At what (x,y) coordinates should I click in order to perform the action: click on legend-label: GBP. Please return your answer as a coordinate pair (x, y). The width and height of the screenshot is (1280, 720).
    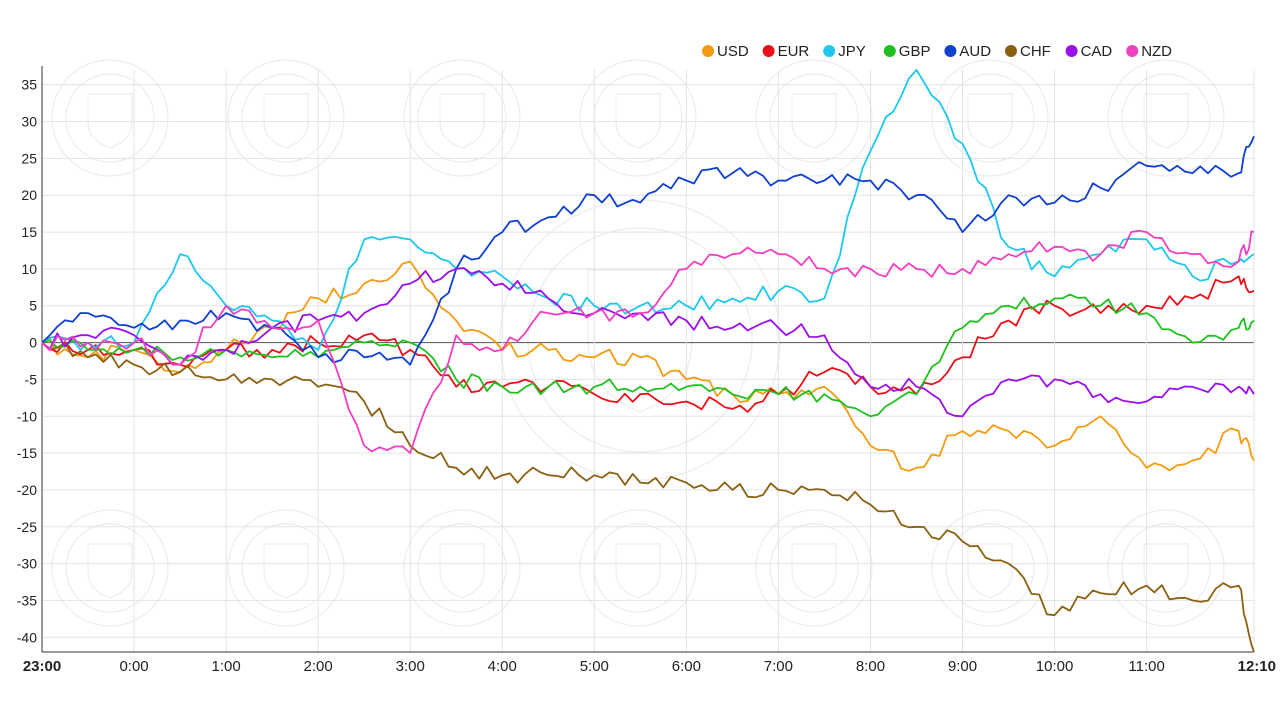
    Looking at the image, I should click on (915, 51).